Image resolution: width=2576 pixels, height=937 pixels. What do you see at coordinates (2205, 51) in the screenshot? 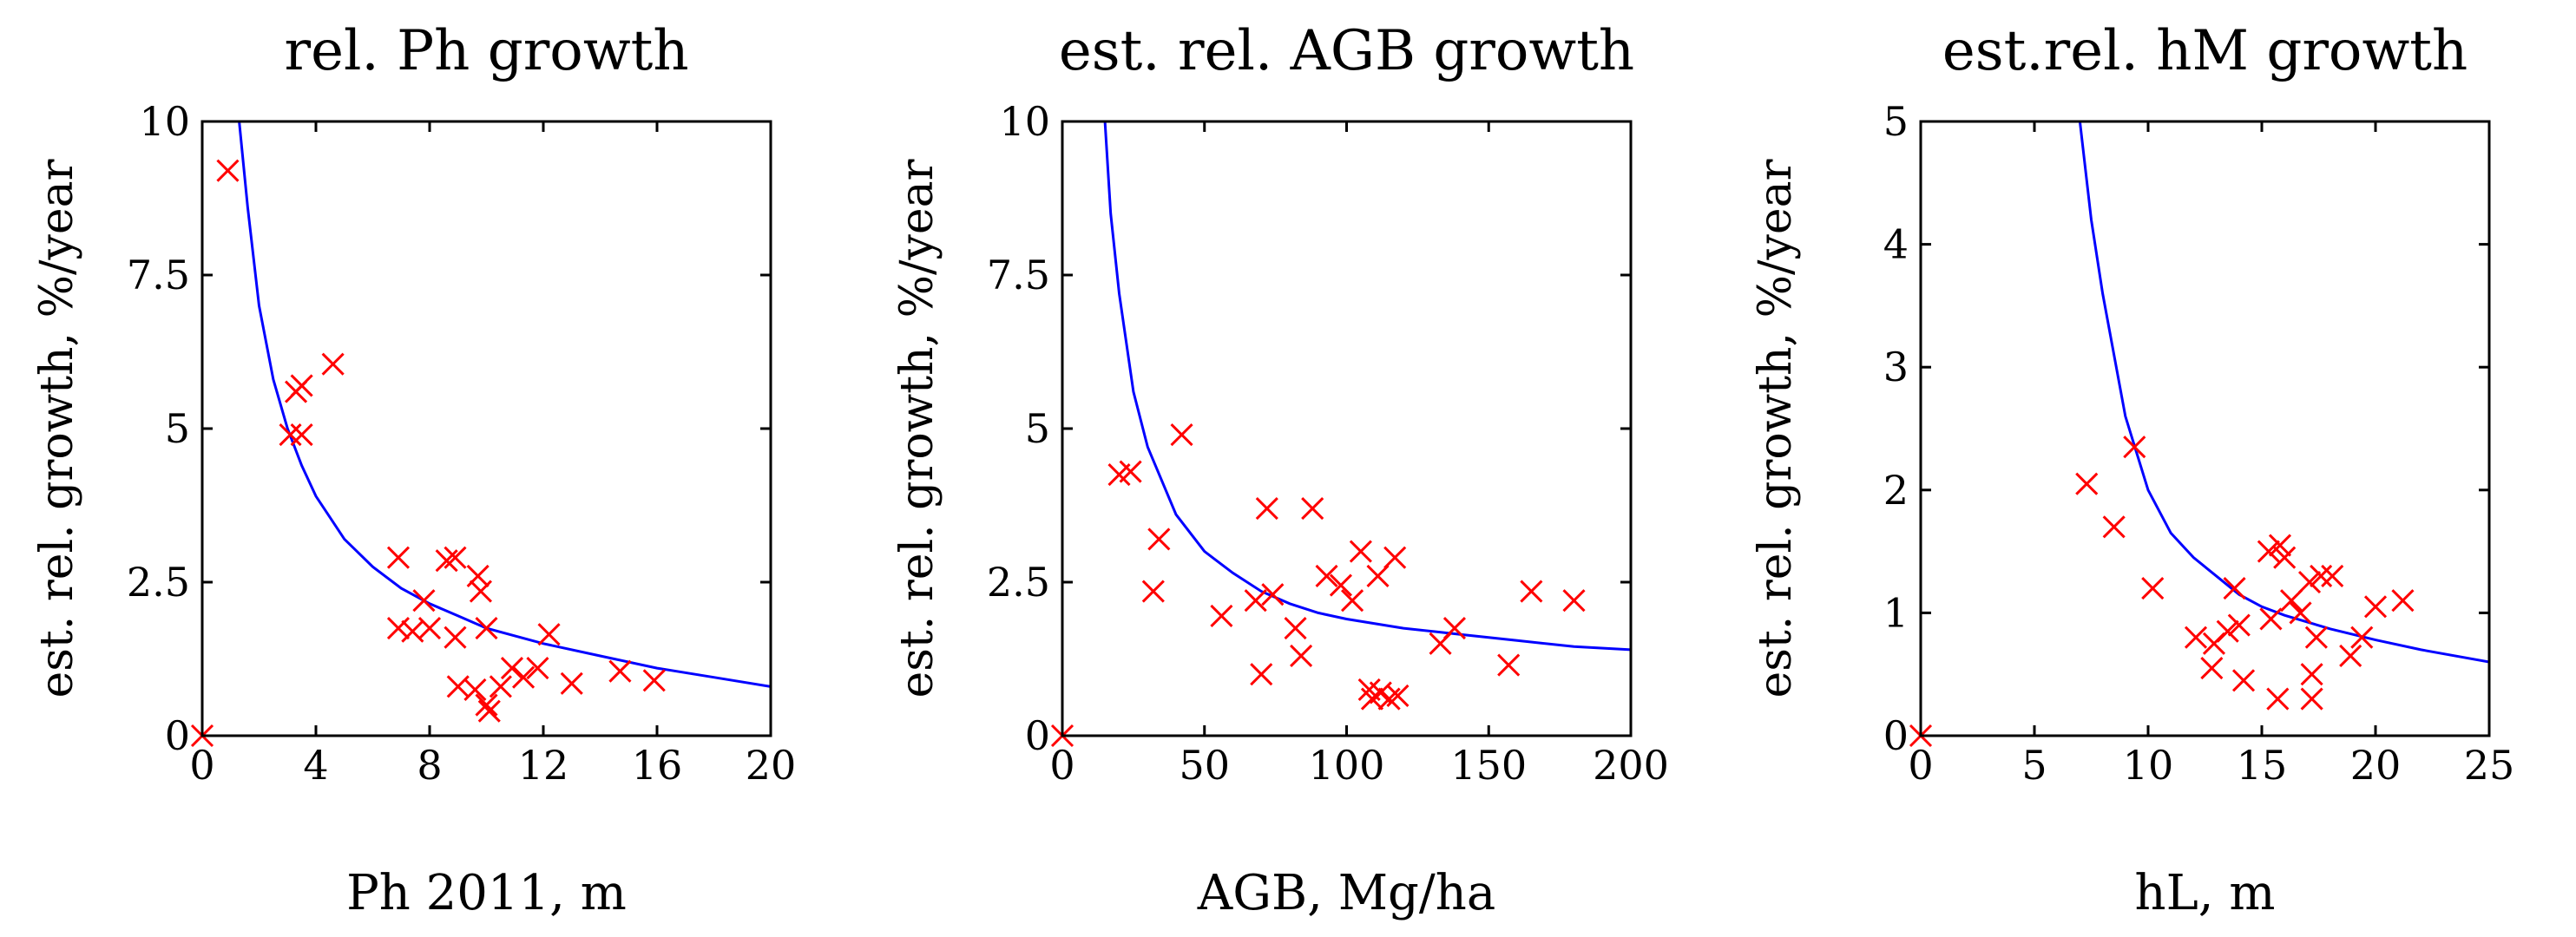
I see `chart-title: est.rel. hM growth` at bounding box center [2205, 51].